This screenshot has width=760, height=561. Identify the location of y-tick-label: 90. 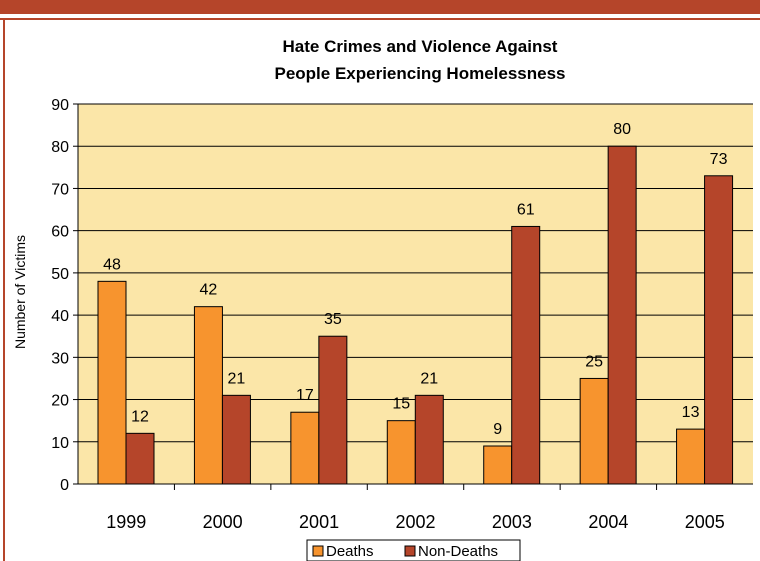
(60, 105).